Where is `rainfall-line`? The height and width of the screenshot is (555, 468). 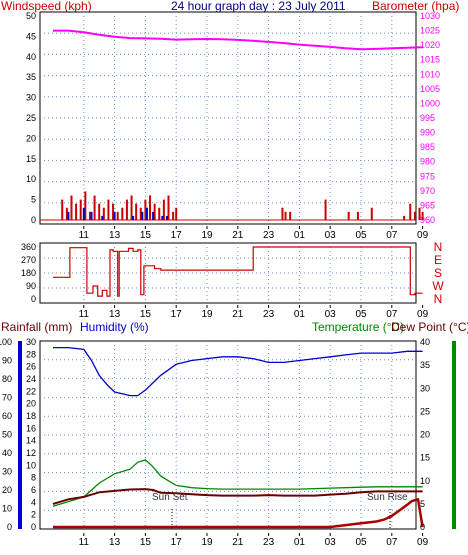 rainfall-line is located at coordinates (238, 513).